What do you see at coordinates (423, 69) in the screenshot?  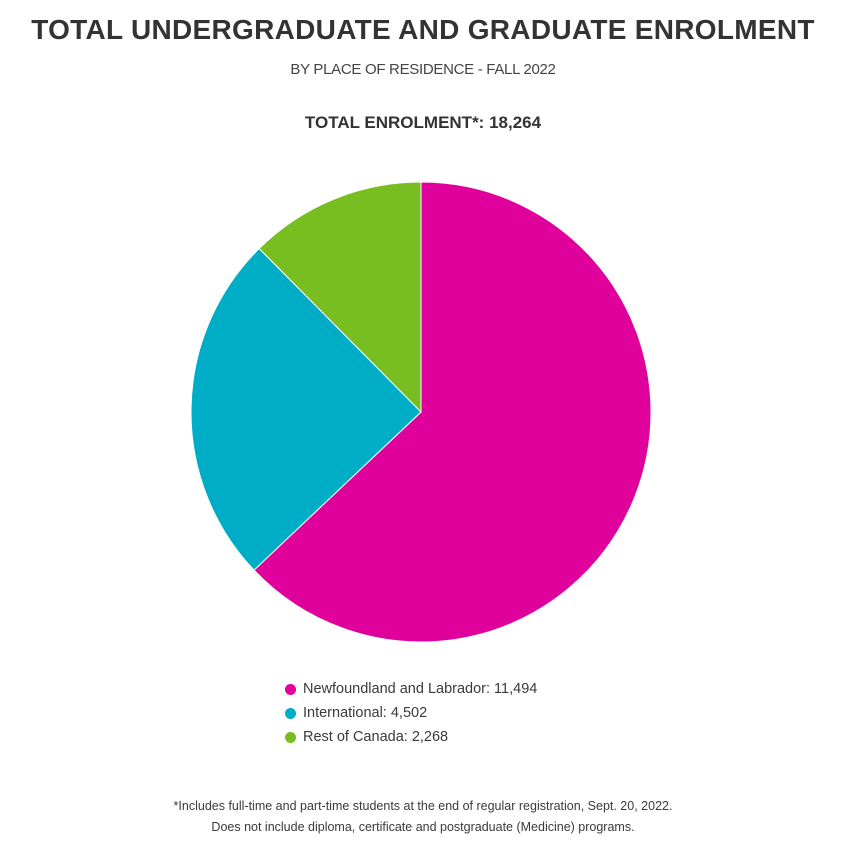 I see `chart-subtitle: BY PLACE OF RESIDENCE - FALL 2022` at bounding box center [423, 69].